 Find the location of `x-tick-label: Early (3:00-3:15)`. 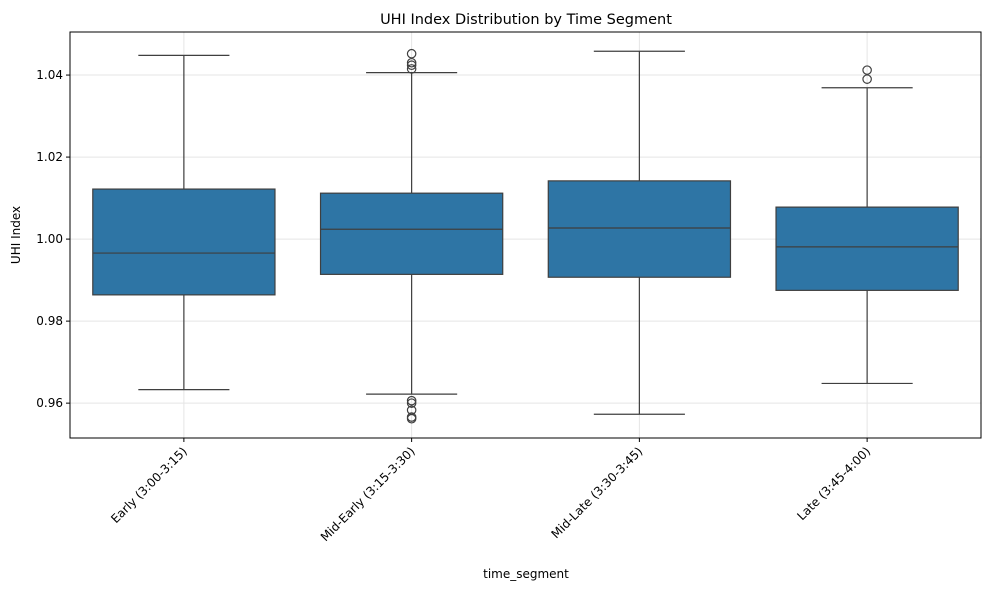

x-tick-label: Early (3:00-3:15) is located at coordinates (149, 485).